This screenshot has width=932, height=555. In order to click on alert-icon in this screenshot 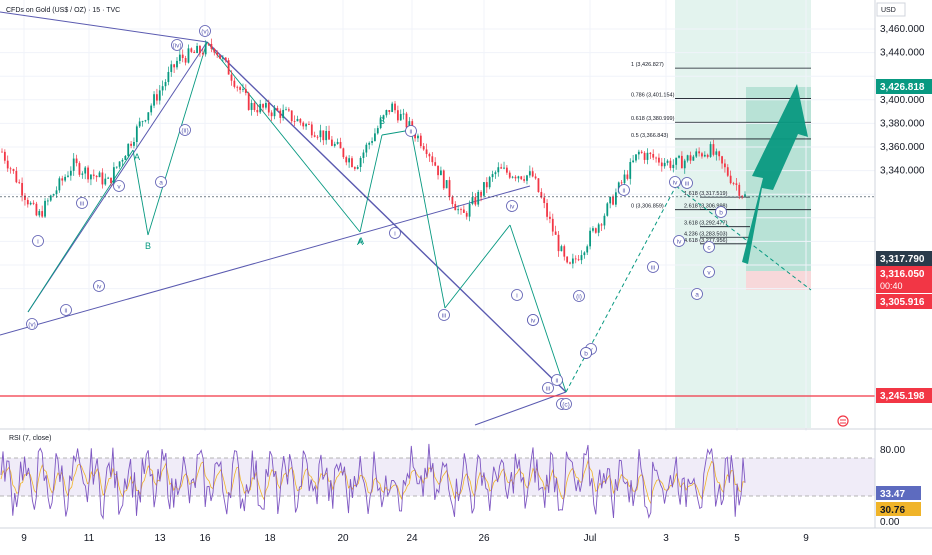, I will do `click(843, 421)`.